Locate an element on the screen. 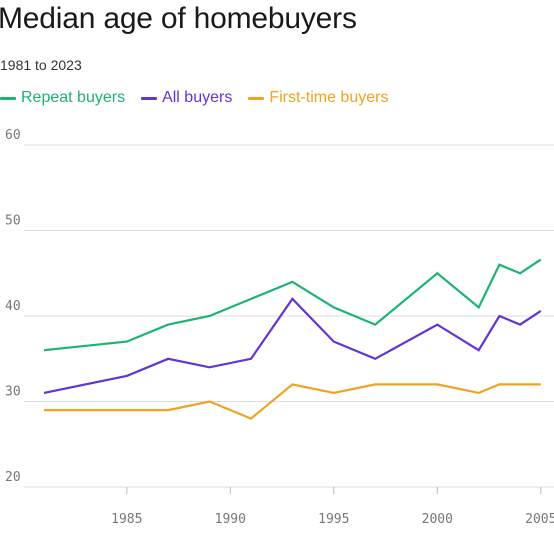 Image resolution: width=554 pixels, height=554 pixels. y-tick-label: 50 is located at coordinates (13, 221).